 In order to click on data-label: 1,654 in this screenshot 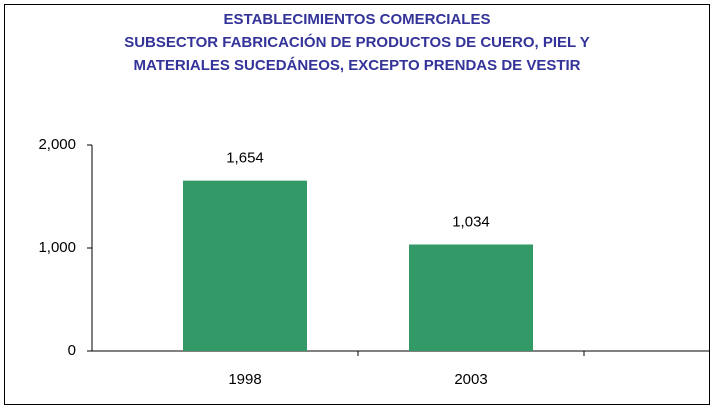, I will do `click(245, 158)`.